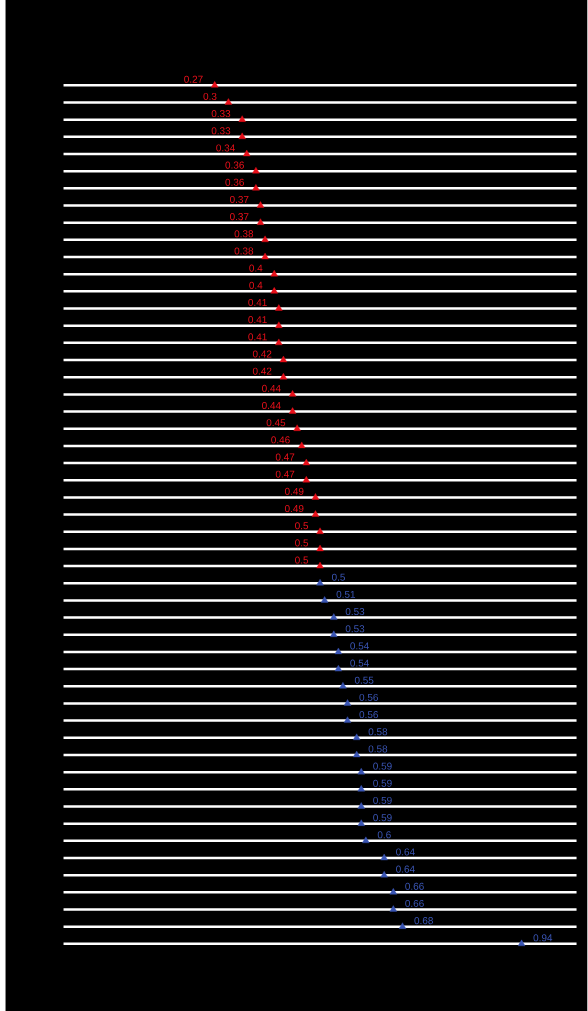  What do you see at coordinates (364, 680) in the screenshot?
I see `data-label: 0.55` at bounding box center [364, 680].